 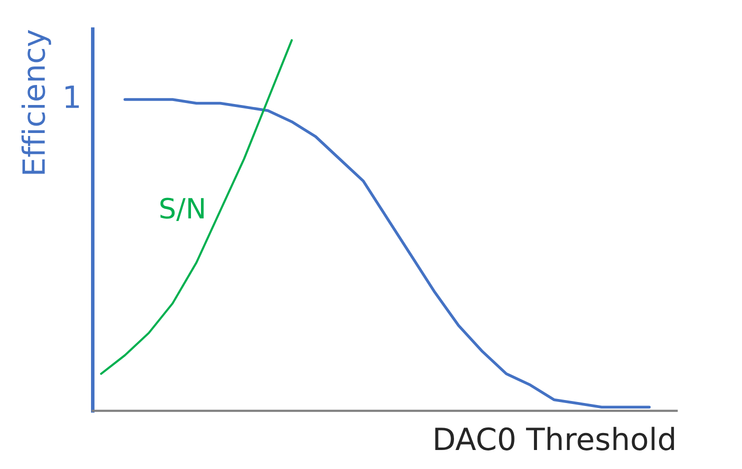 What do you see at coordinates (182, 209) in the screenshot?
I see `series-label: S/N` at bounding box center [182, 209].